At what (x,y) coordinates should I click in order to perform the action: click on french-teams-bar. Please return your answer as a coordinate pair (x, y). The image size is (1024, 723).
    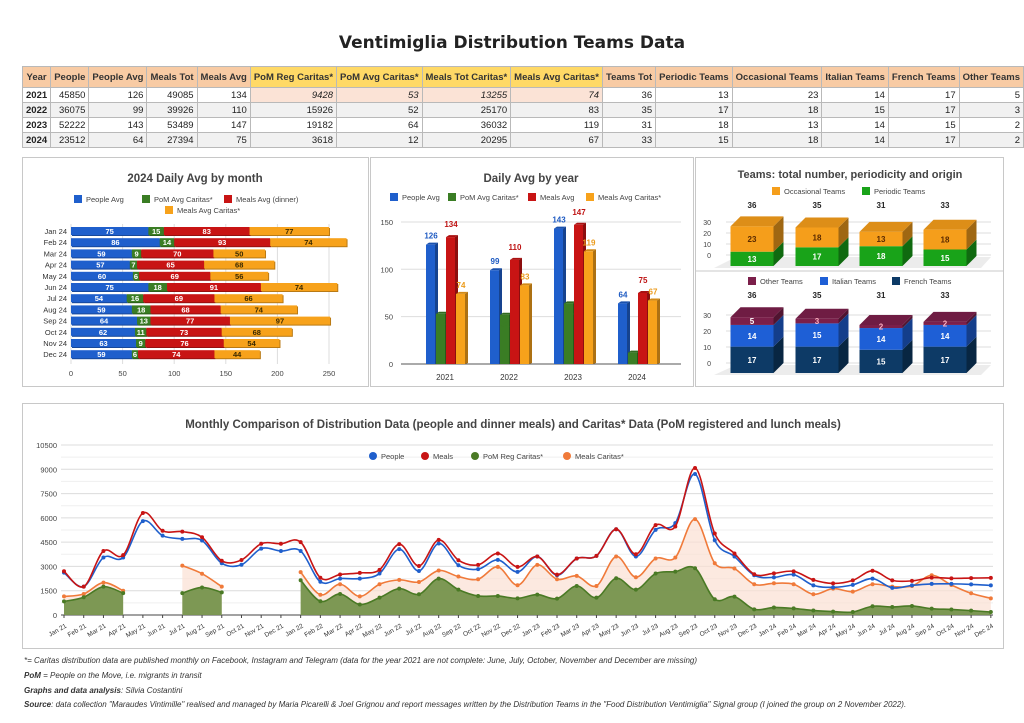
    Looking at the image, I should click on (881, 361).